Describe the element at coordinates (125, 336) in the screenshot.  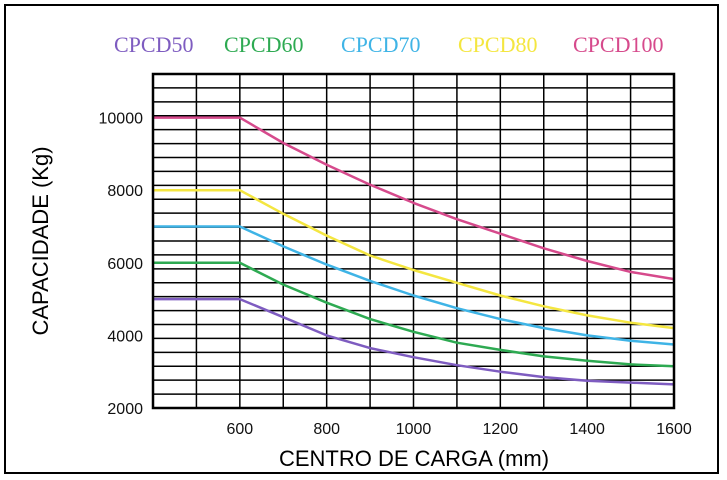
I see `y-tick-label: 4000` at that location.